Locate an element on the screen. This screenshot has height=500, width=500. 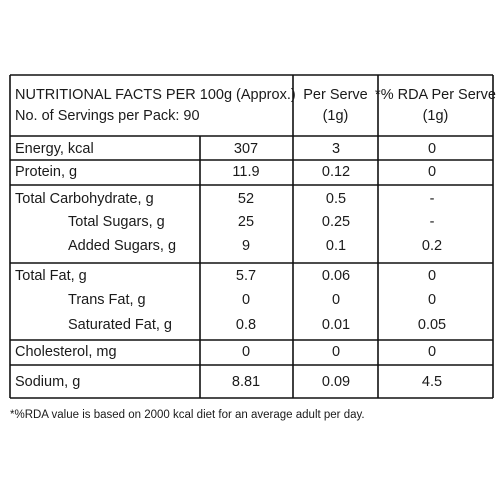
nutrient-label: Energy, kcal is located at coordinates (54, 149).